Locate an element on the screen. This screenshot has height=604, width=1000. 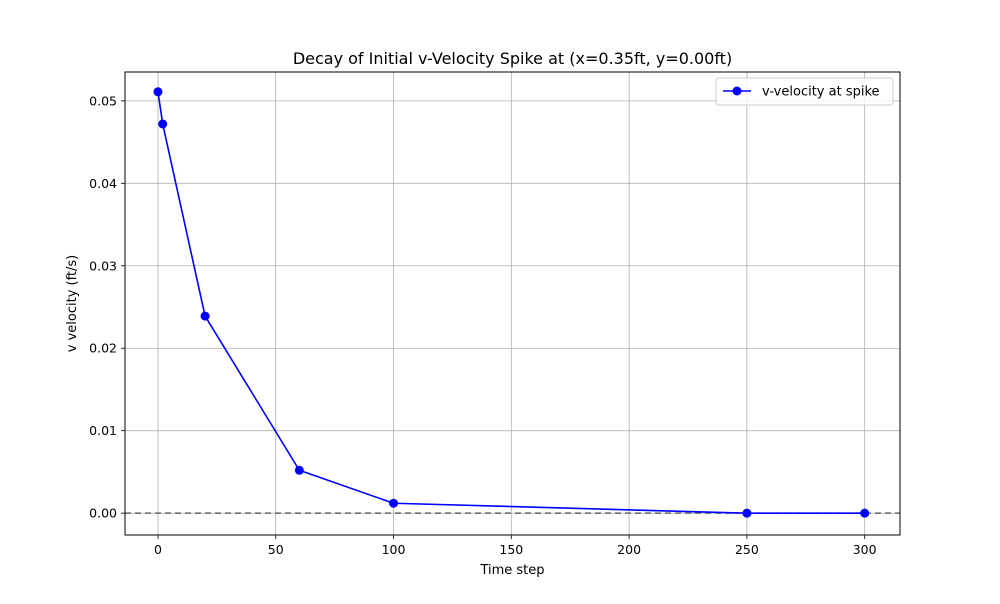
legend: v-velocity at spike is located at coordinates (804, 91).